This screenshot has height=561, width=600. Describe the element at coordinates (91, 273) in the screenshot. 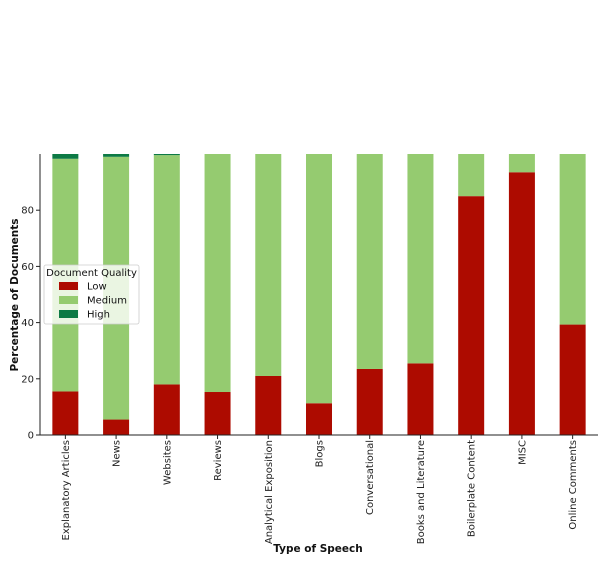

I see `legend-title: Document Quality` at that location.